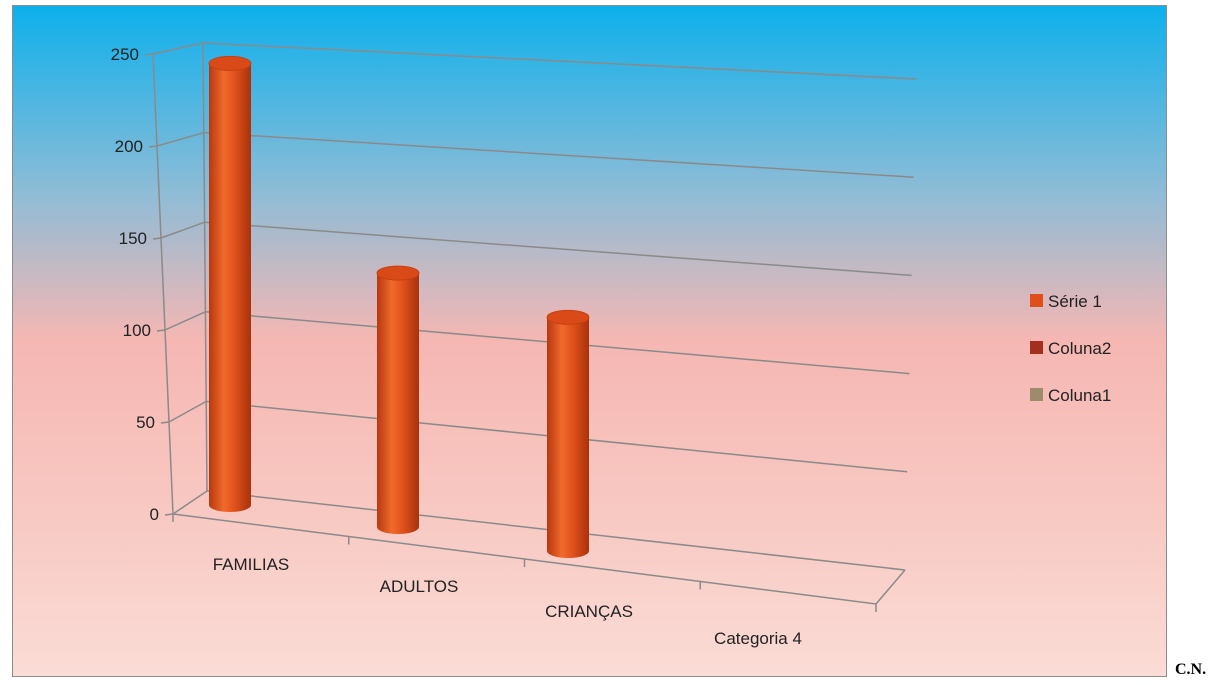 Image resolution: width=1221 pixels, height=685 pixels. Describe the element at coordinates (133, 238) in the screenshot. I see `y-tick-label: 150` at that location.